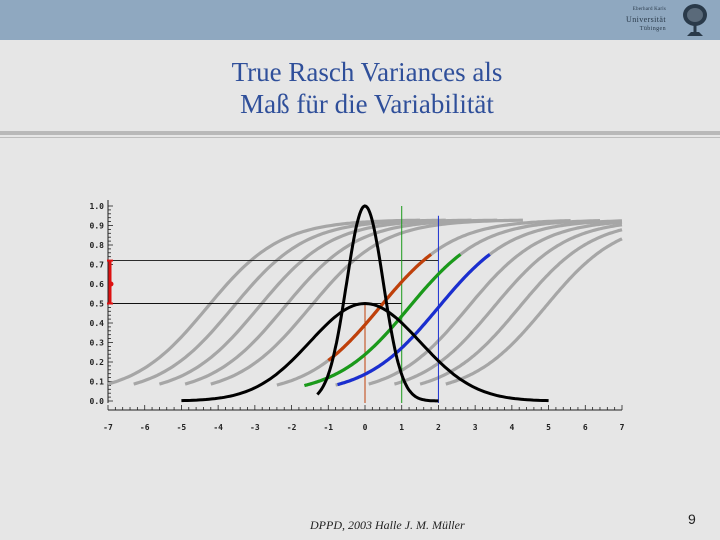  Describe the element at coordinates (218, 427) in the screenshot. I see `x-tick-label: -4` at that location.